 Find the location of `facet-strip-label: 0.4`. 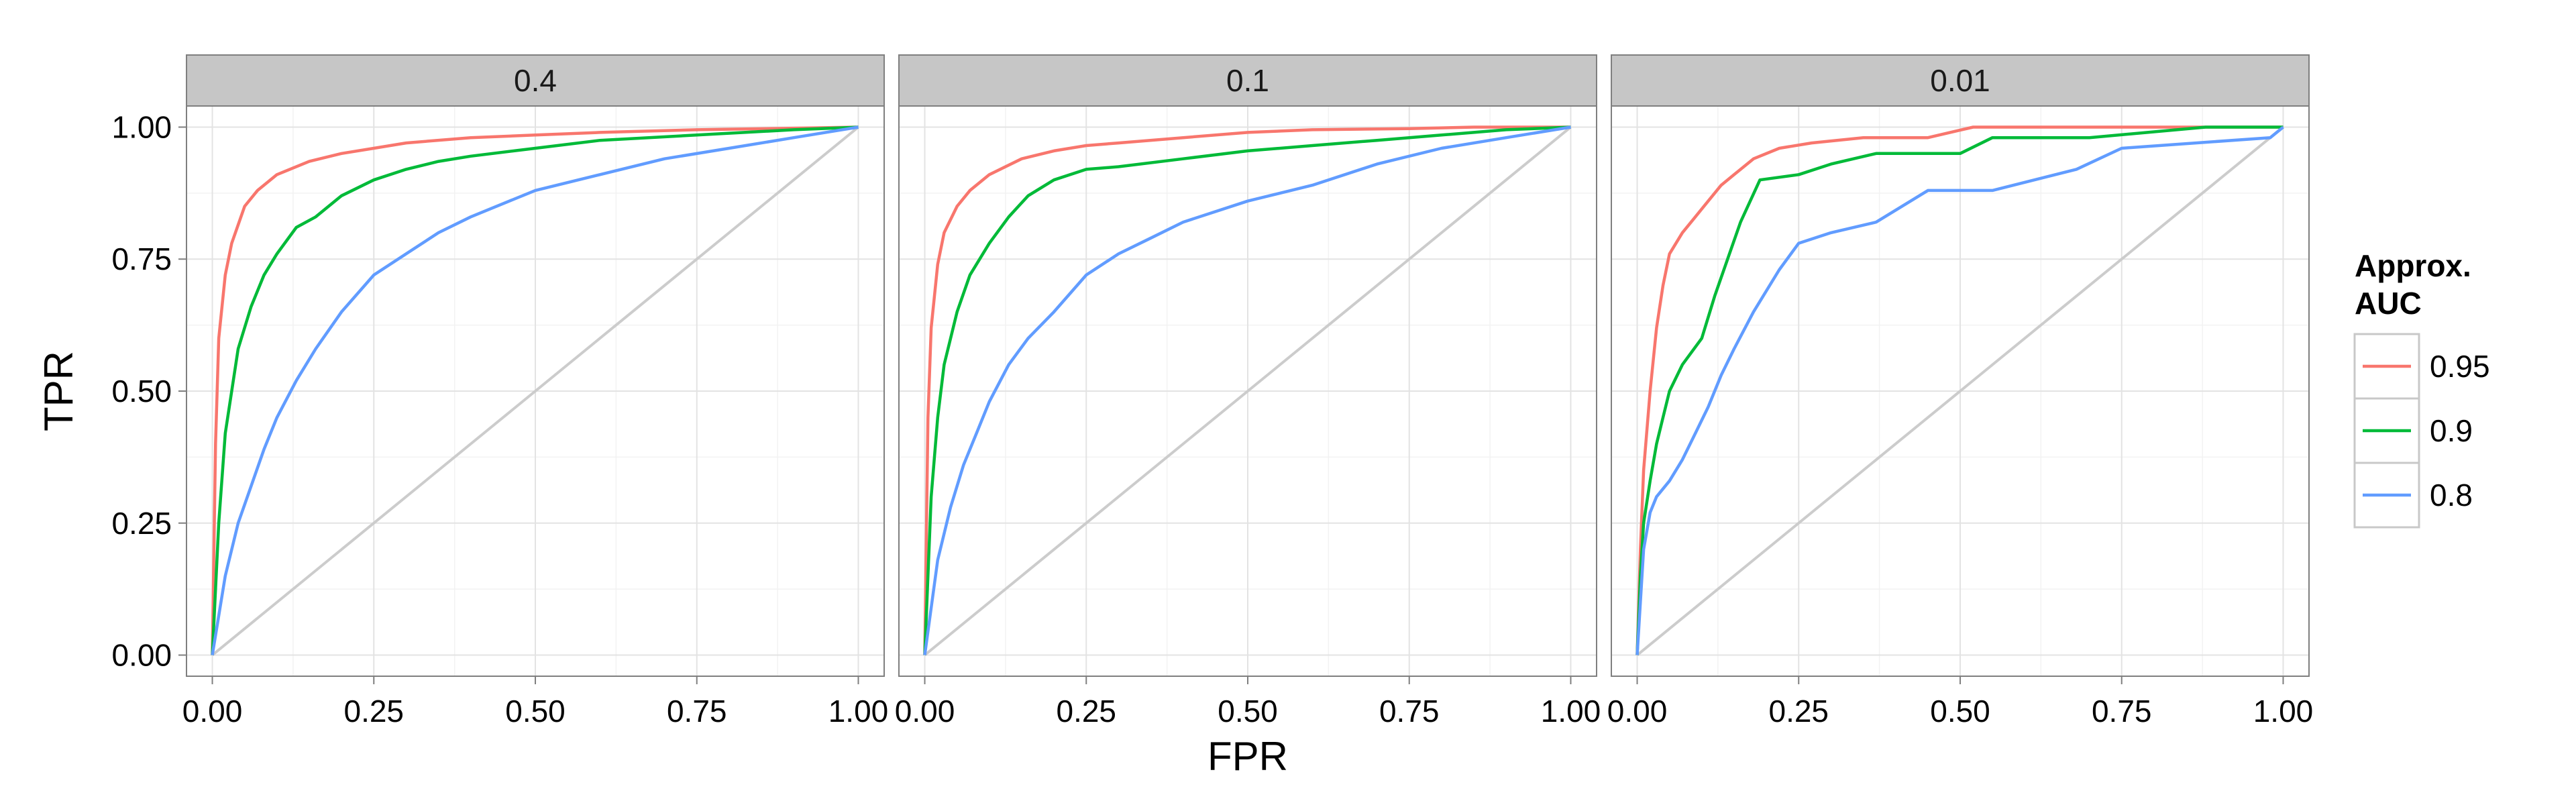

facet-strip-label: 0.4 is located at coordinates (535, 80).